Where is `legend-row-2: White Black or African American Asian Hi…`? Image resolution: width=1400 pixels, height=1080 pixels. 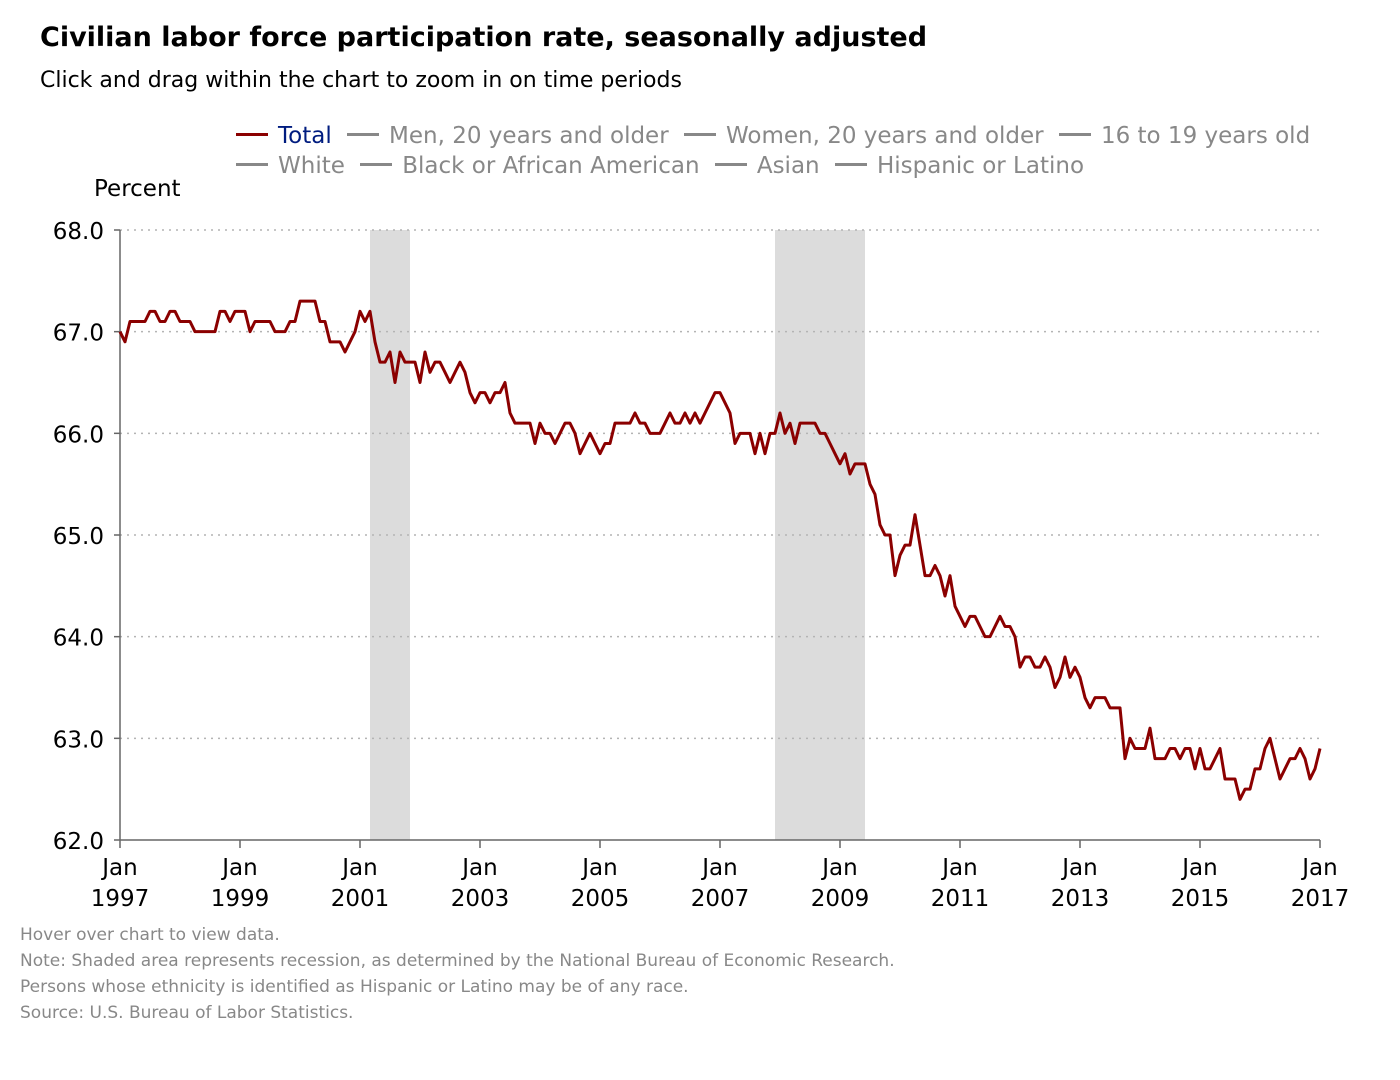
legend-row-2: White Black or African American Asian Hi… is located at coordinates (766, 166).